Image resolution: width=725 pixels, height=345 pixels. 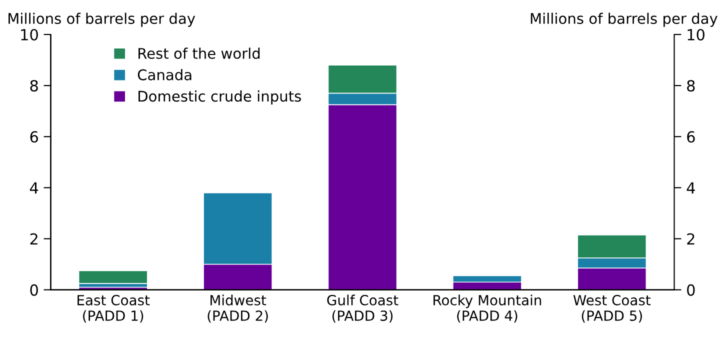 What do you see at coordinates (238, 308) in the screenshot?
I see `x-tick-label: Midwest (PADD 2)` at bounding box center [238, 308].